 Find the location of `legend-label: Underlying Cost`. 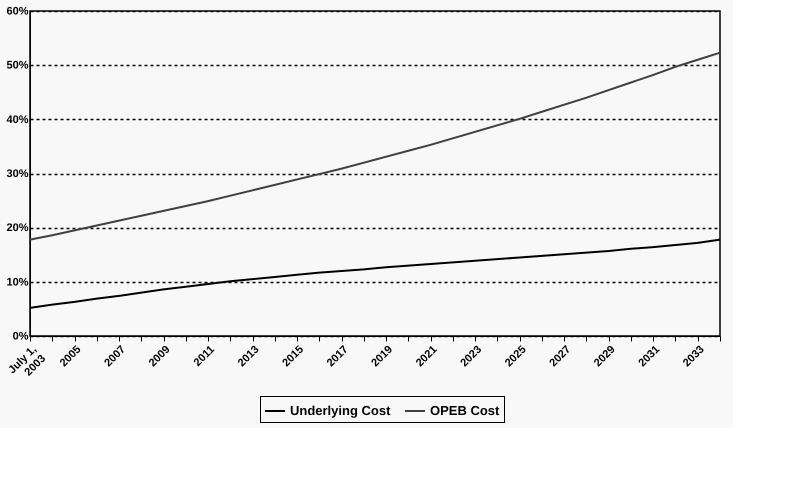

legend-label: Underlying Cost is located at coordinates (341, 410).